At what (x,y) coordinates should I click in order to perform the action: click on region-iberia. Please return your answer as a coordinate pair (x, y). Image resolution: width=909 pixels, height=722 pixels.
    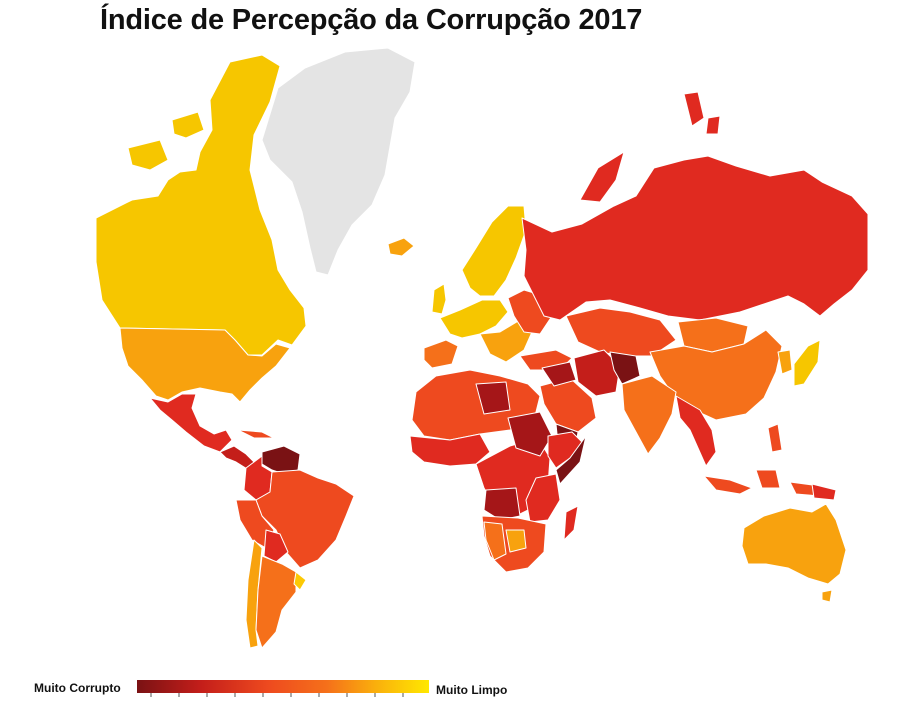
    Looking at the image, I should click on (441, 354).